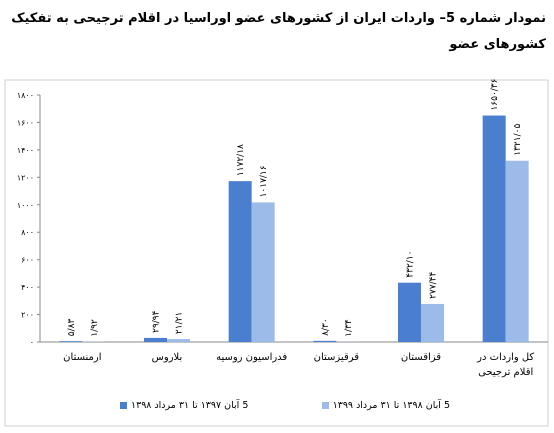 The width and height of the screenshot is (554, 433). I want to click on y-tick-label: ۱۲۰۰, so click(25, 177).